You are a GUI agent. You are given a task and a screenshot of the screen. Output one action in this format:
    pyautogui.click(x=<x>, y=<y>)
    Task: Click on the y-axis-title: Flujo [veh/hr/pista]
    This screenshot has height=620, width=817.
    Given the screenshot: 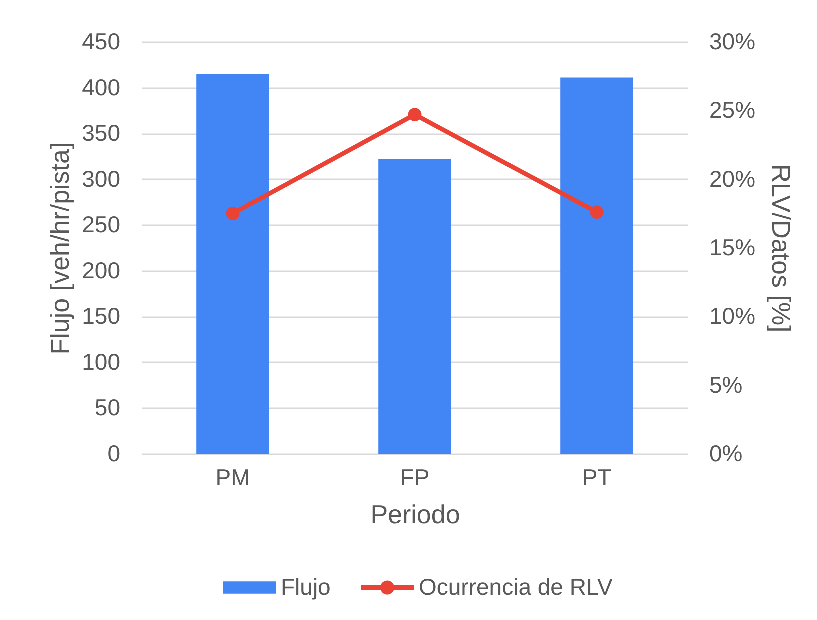 What is the action you would take?
    pyautogui.click(x=60, y=248)
    